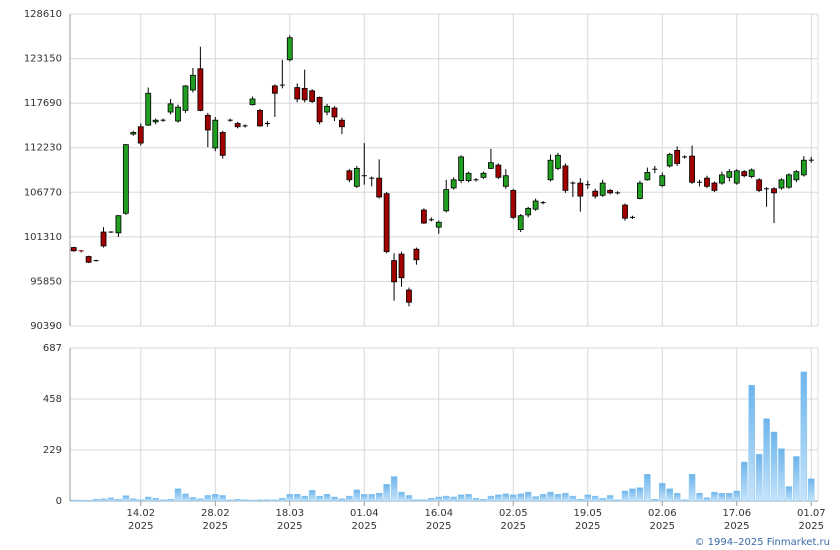 The width and height of the screenshot is (840, 550). Describe the element at coordinates (811, 513) in the screenshot. I see `x-tick-label: 01.07` at that location.